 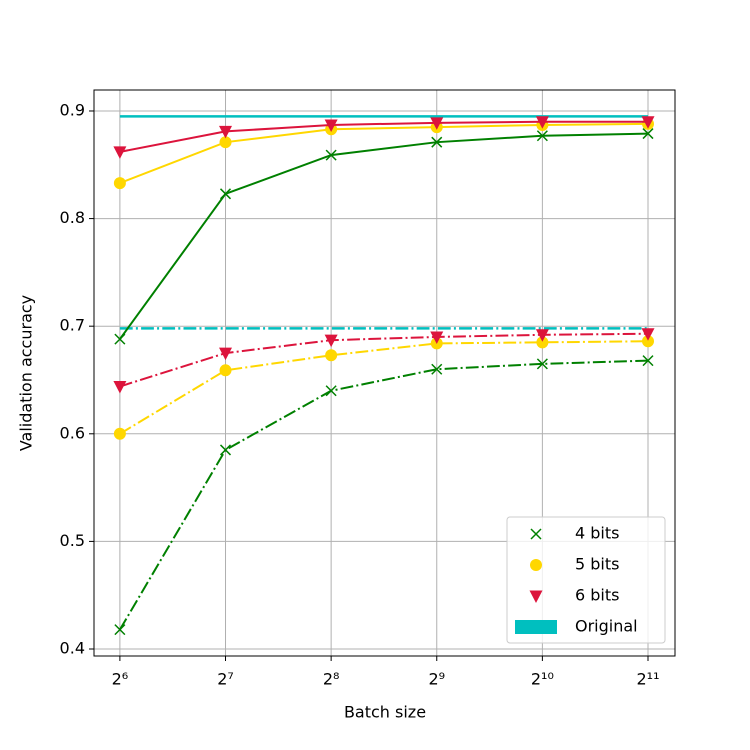 I want to click on x-tick-label: 2⁷, so click(x=225, y=679).